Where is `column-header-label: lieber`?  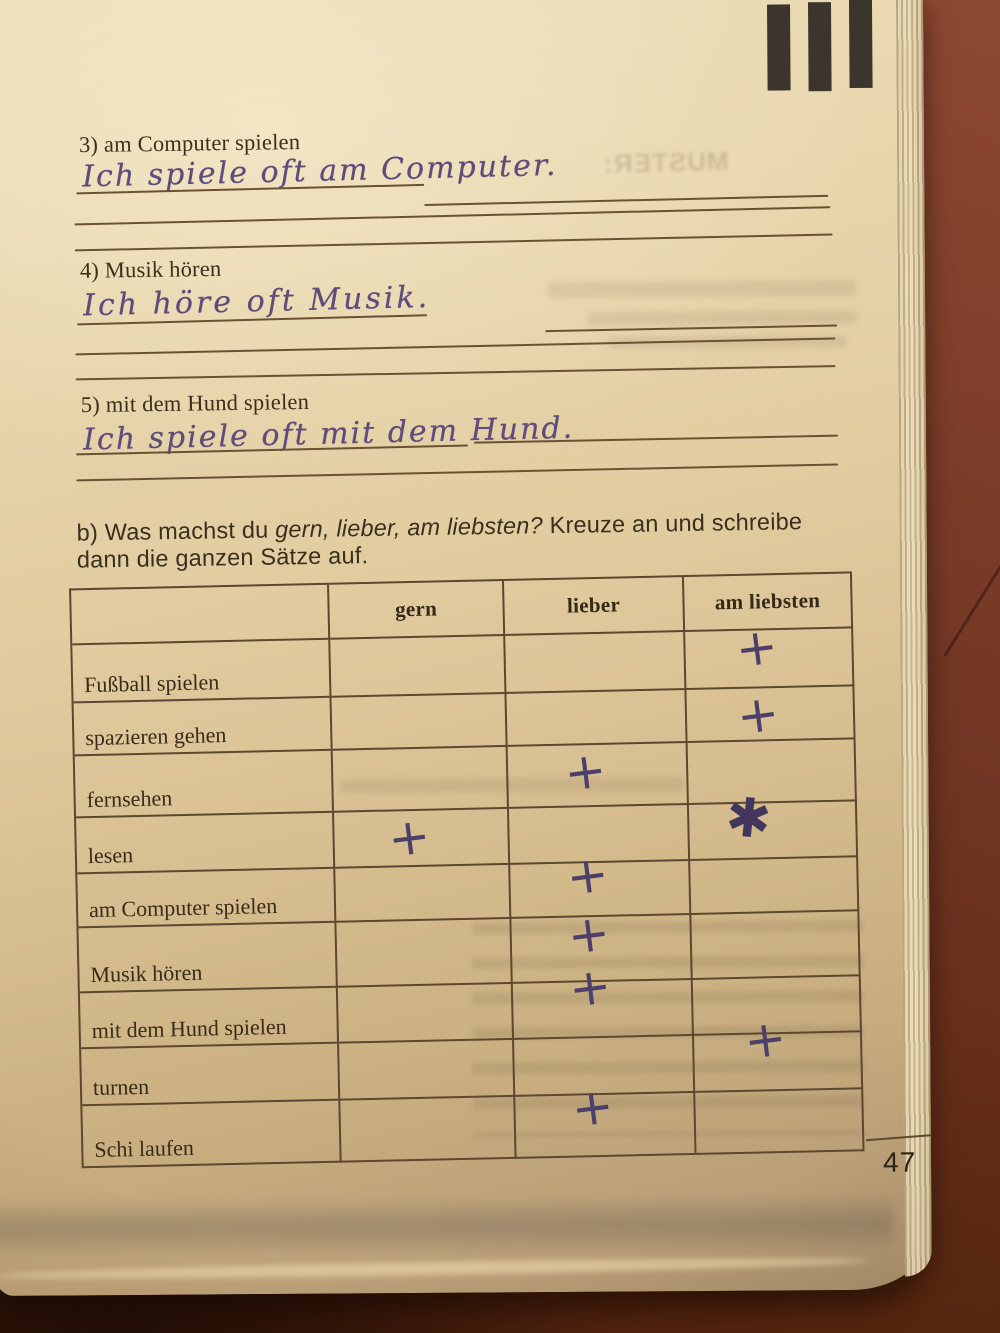
column-header-label: lieber is located at coordinates (593, 605).